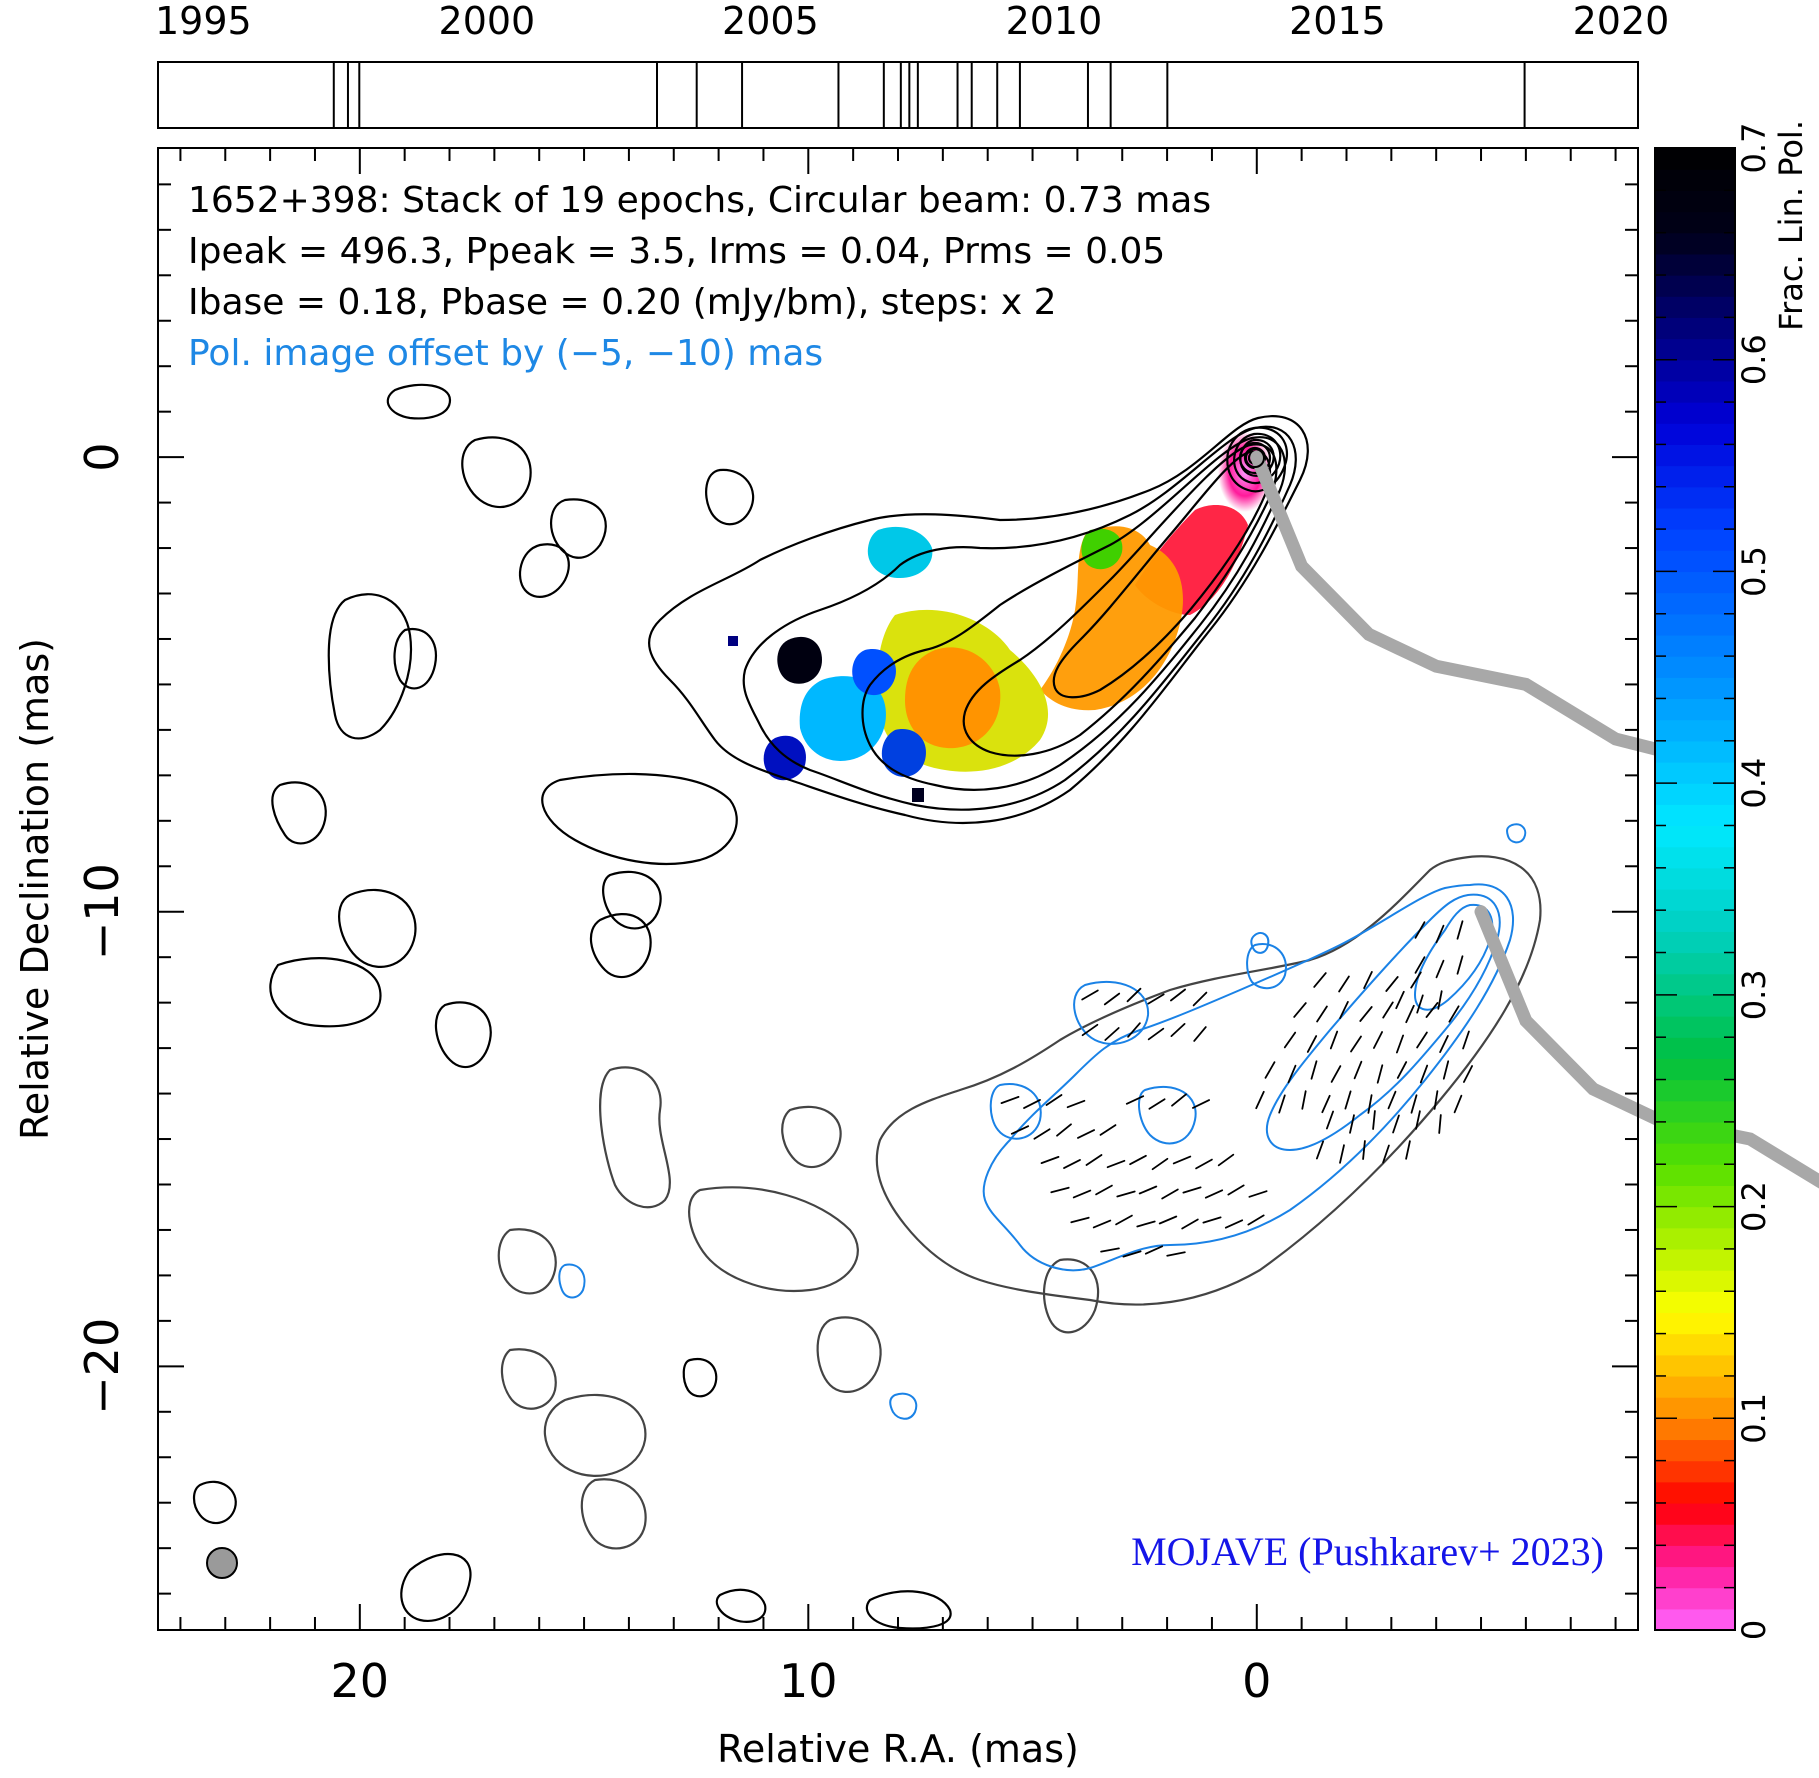 The width and height of the screenshot is (1819, 1778). I want to click on epoch-timeline: 1995 2000 2005 2010 2015 2020, so click(912, 64).